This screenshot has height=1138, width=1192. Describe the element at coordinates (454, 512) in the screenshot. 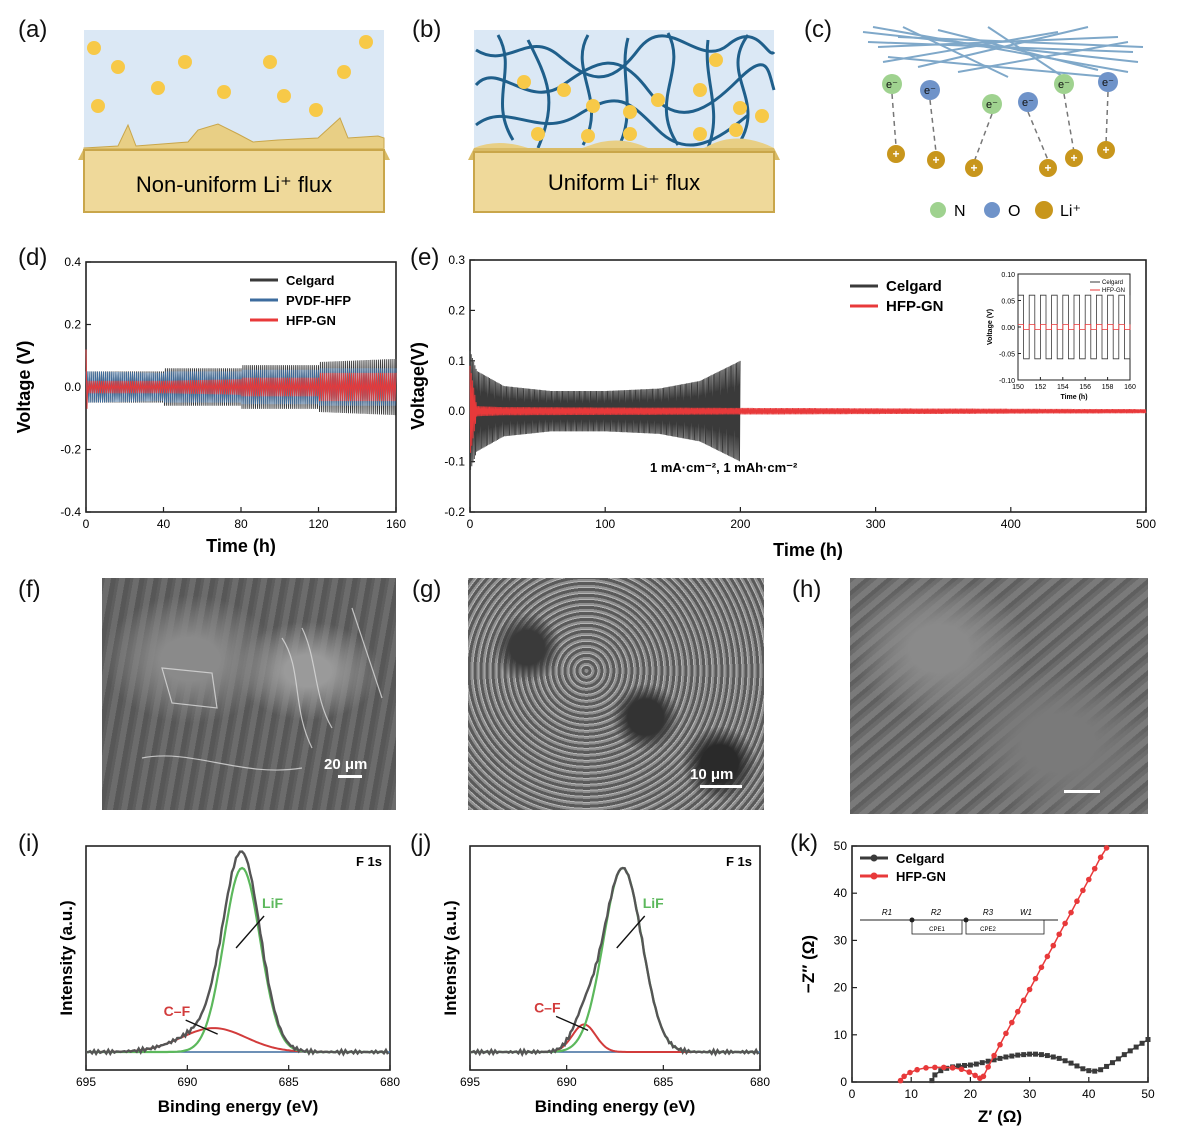

I see `y-tick-label: -0.2` at that location.